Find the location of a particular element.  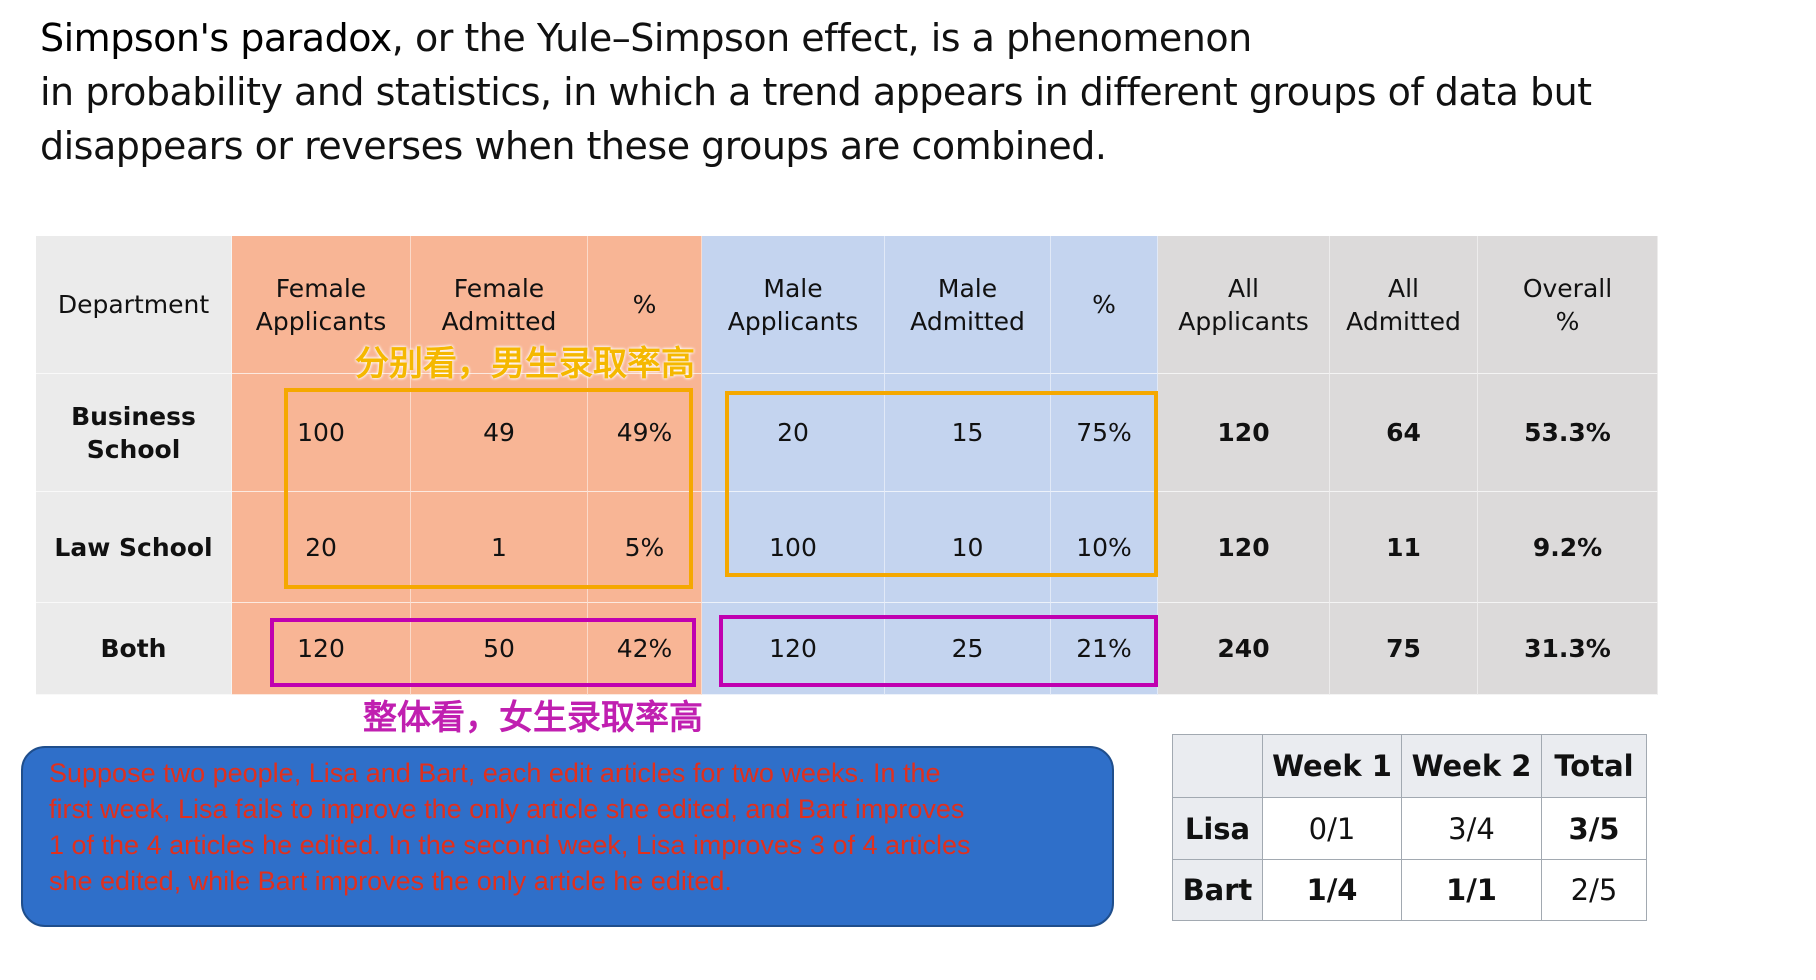

table-cell: 9.2% is located at coordinates (1568, 547).